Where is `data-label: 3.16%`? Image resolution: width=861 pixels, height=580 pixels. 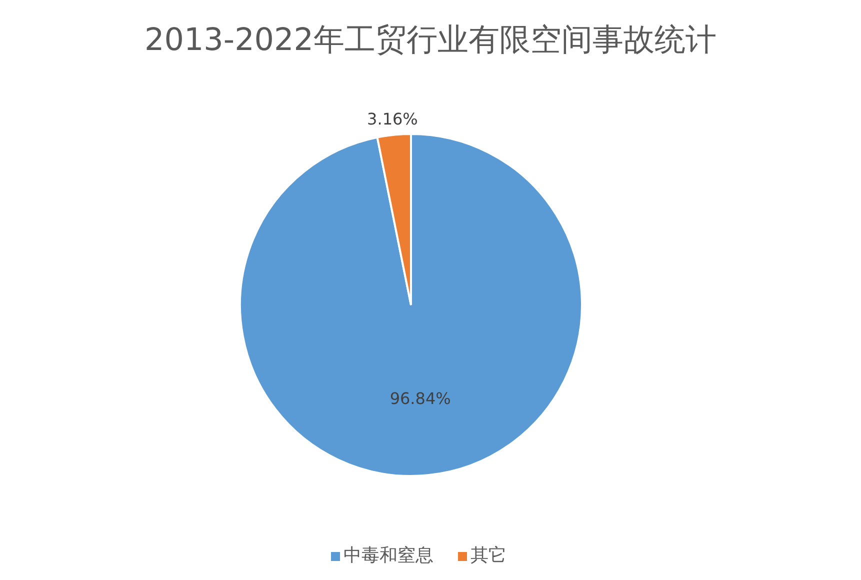 data-label: 3.16% is located at coordinates (392, 118).